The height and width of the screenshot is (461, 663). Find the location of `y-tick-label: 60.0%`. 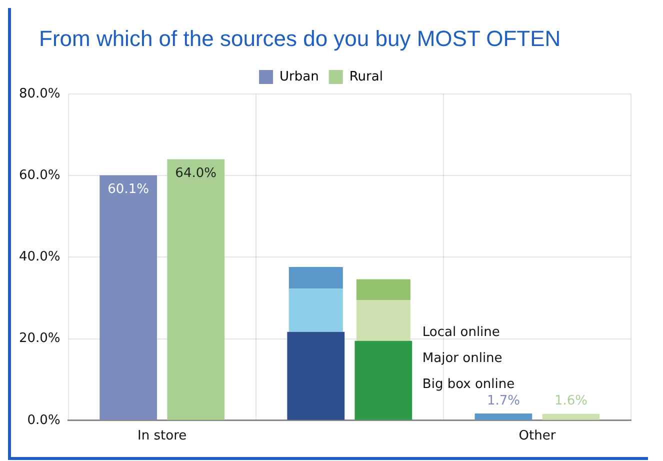

y-tick-label: 60.0% is located at coordinates (39, 175).